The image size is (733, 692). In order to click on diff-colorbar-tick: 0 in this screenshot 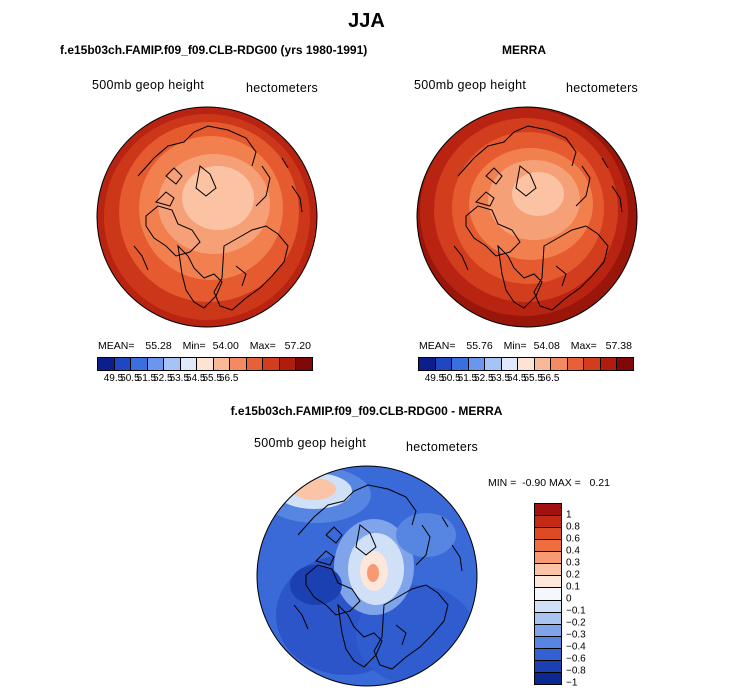, I will do `click(569, 599)`.